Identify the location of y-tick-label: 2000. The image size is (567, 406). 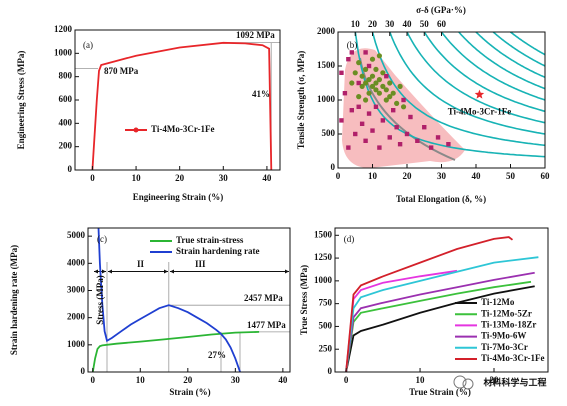
(76, 317).